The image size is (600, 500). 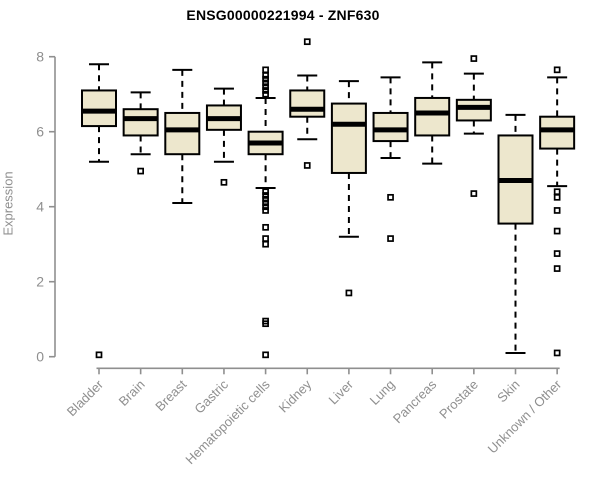 I want to click on chart-title: ENSG00000221994 - ZNF630, so click(x=283, y=15).